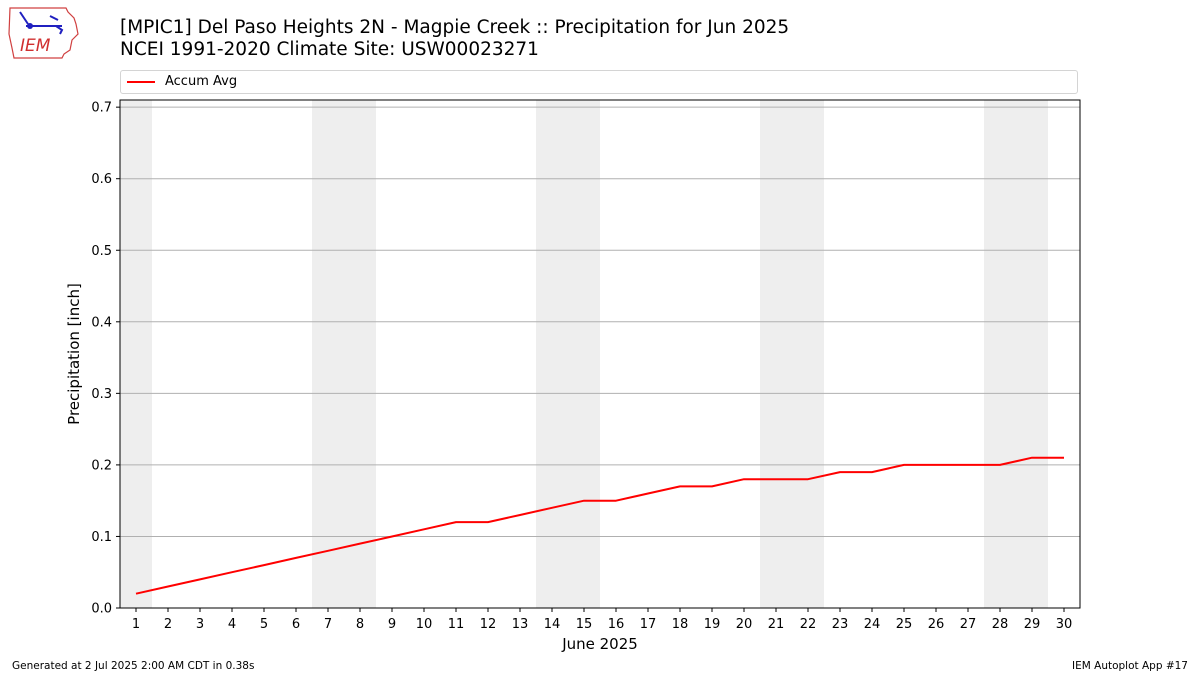 This screenshot has height=675, width=1200. Describe the element at coordinates (840, 624) in the screenshot. I see `x-tick-label: 23` at that location.